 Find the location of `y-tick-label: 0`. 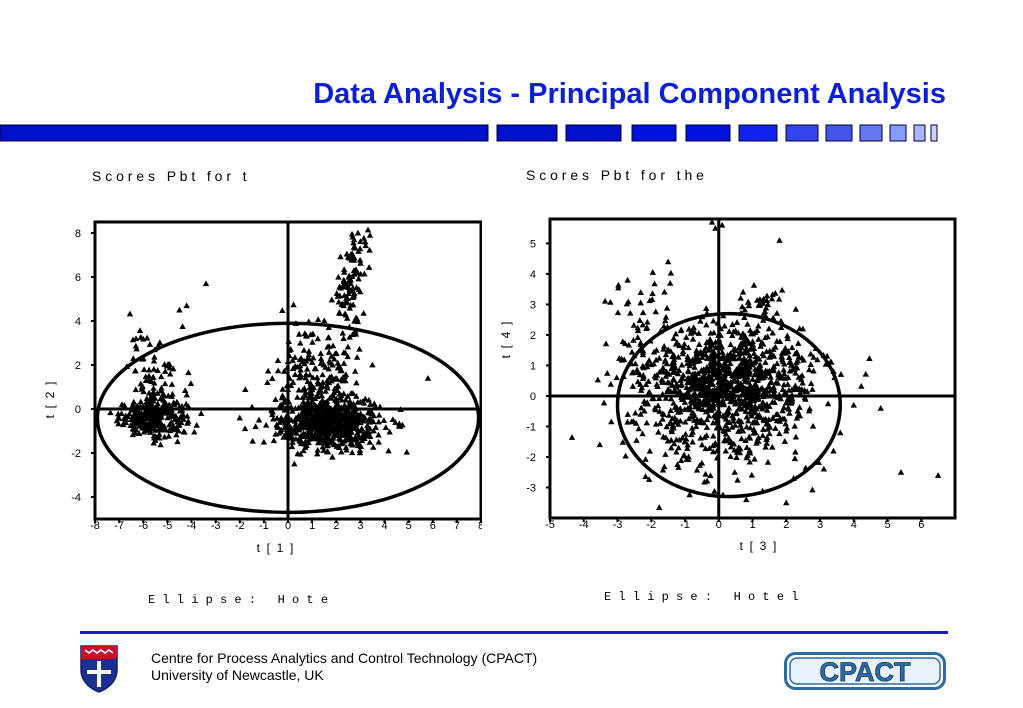

y-tick-label: 0 is located at coordinates (78, 410).